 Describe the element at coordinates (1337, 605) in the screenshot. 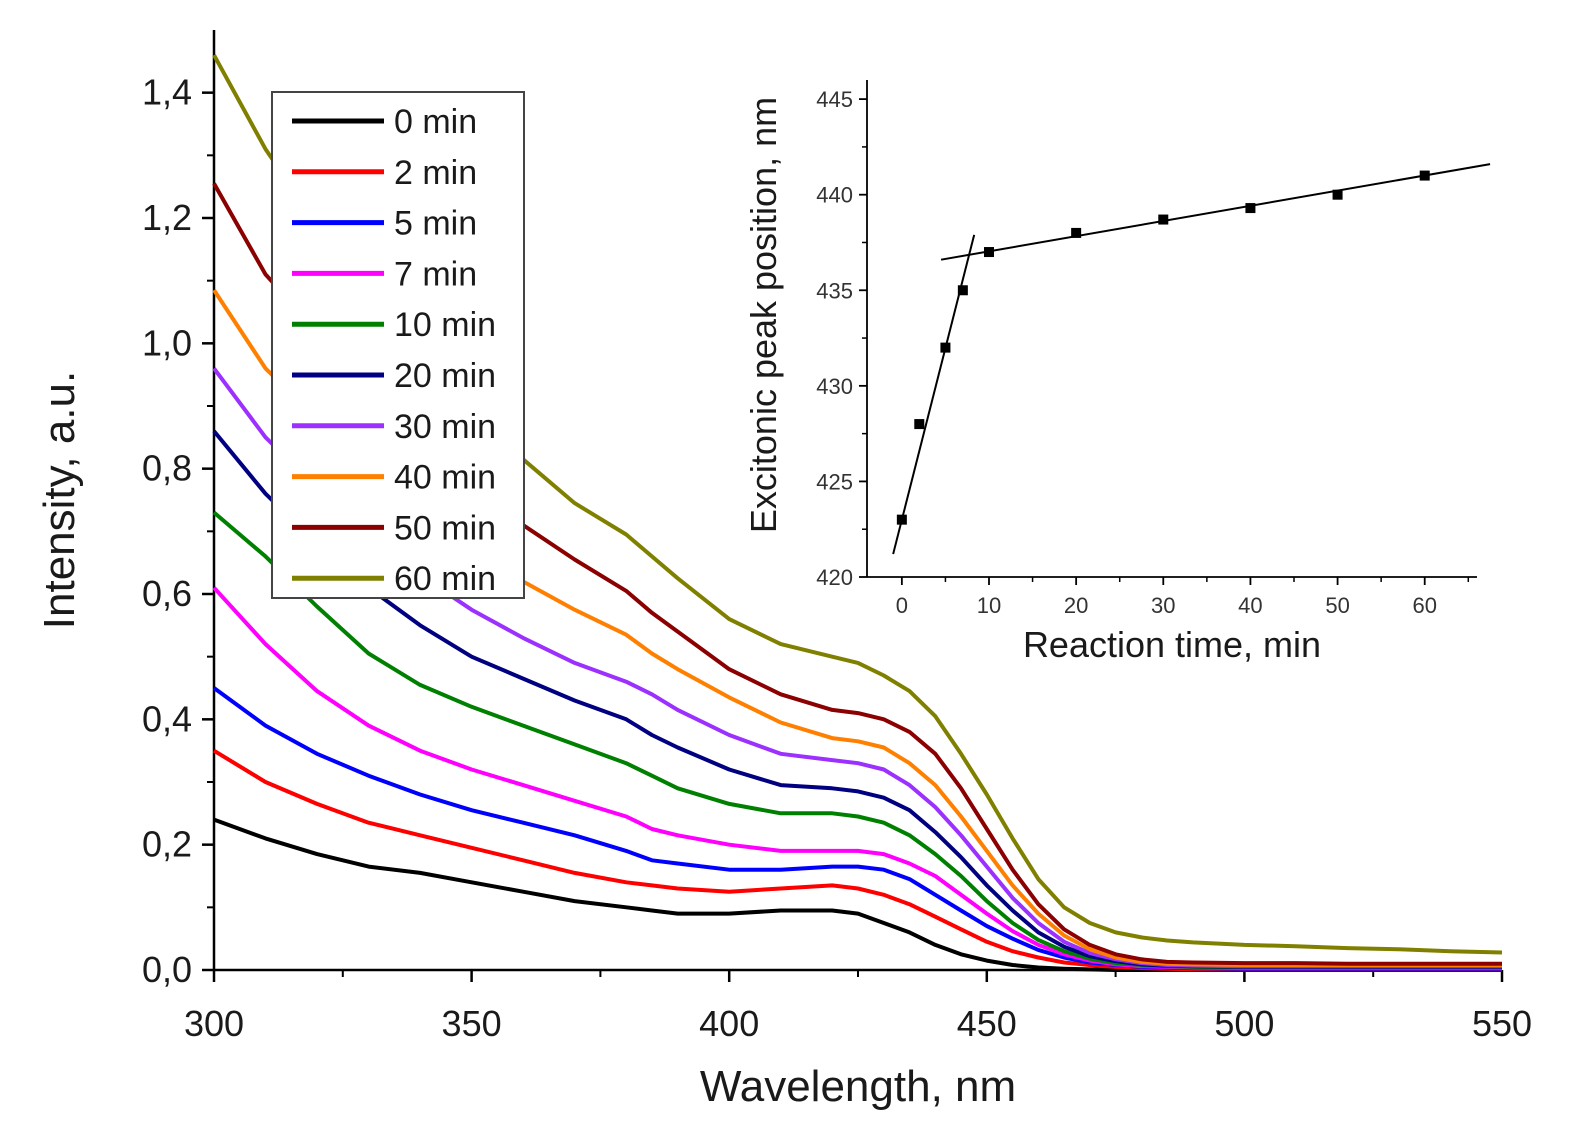

I see `inset-x-tick-label: 50` at that location.